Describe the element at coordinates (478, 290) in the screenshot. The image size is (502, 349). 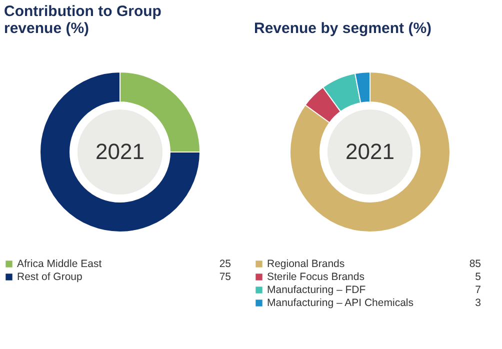
I see `data-label: 7` at that location.